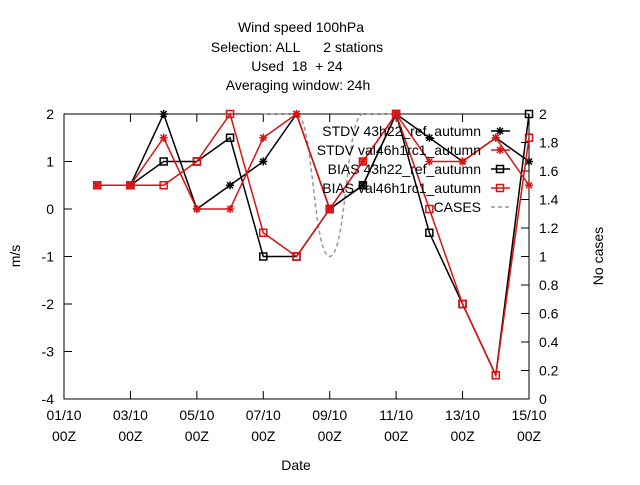  I want to click on legend-label: BIAS val46h1rc1_autumn, so click(401, 188).